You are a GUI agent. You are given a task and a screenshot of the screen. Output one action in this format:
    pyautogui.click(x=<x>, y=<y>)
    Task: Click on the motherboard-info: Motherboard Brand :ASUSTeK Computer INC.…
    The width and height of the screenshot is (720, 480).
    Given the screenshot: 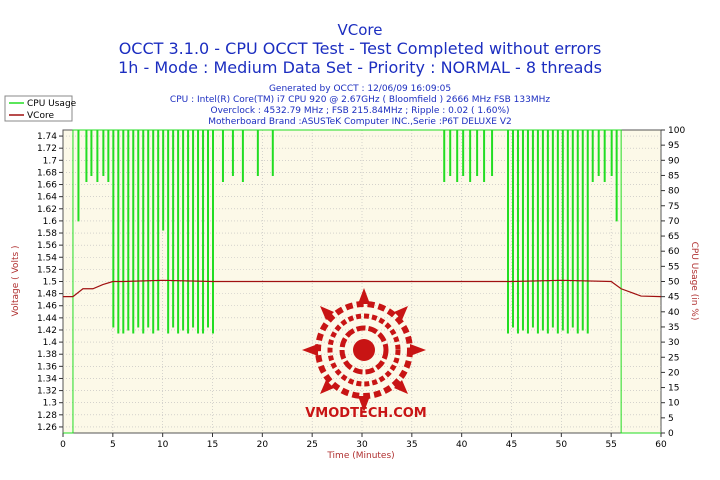 What is the action you would take?
    pyautogui.click(x=359, y=122)
    